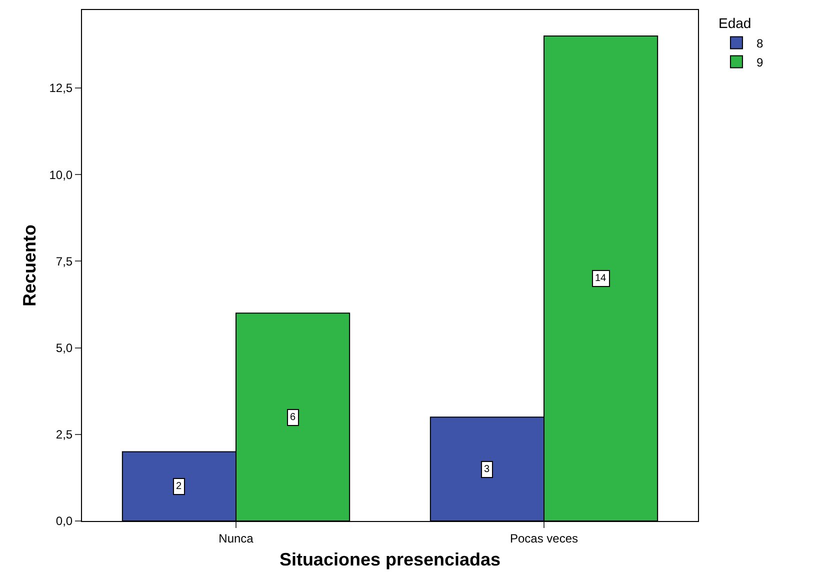 The width and height of the screenshot is (836, 586). I want to click on y-tick-label: 12,5, so click(61, 88).